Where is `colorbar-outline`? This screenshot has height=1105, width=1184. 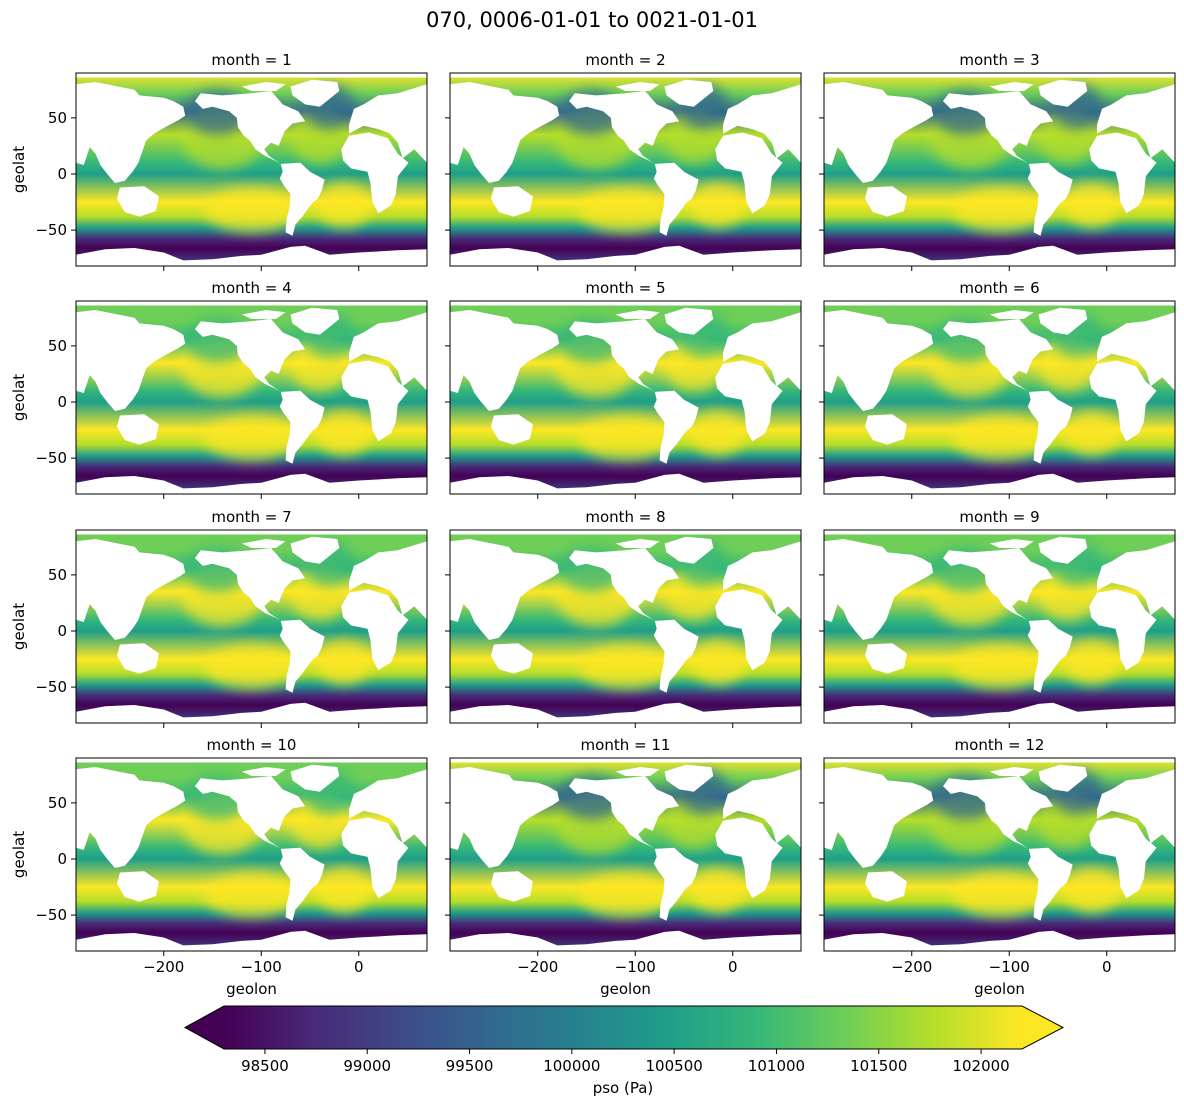
colorbar-outline is located at coordinates (624, 1027).